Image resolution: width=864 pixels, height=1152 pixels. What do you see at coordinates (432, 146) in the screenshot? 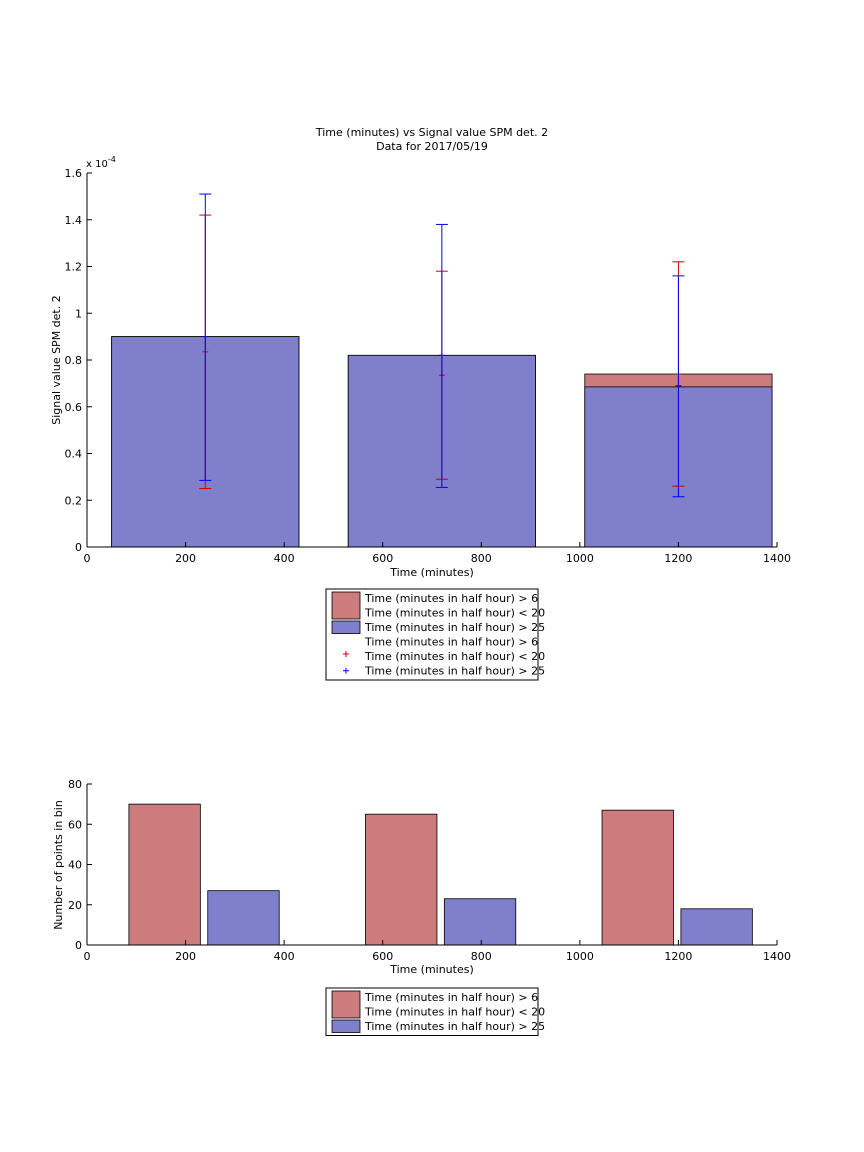
I see `chart-subtitle: Data for 2017/05/19` at bounding box center [432, 146].